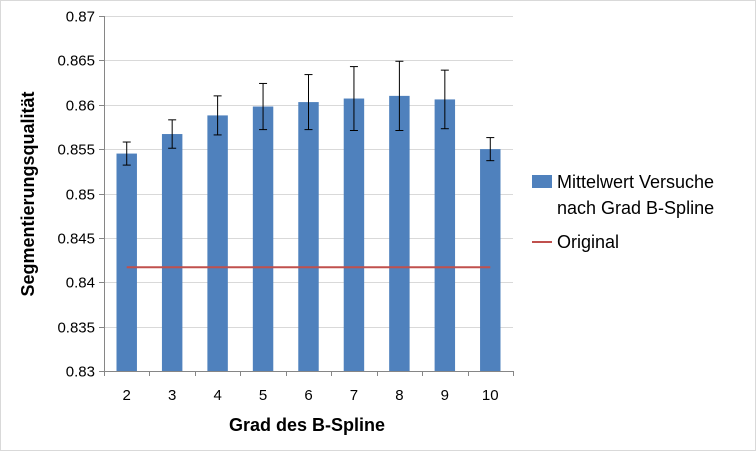 This screenshot has height=452, width=756. What do you see at coordinates (635, 208) in the screenshot?
I see `legend-bar-label-line-2: nach Grad B-Spline` at bounding box center [635, 208].